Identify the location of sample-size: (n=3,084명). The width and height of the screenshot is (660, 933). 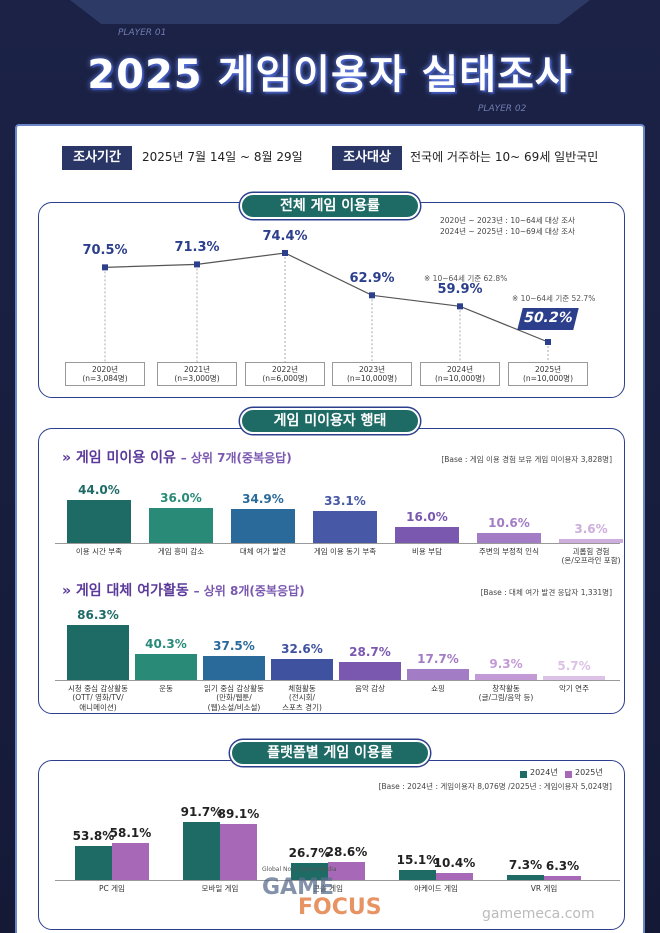
(105, 379).